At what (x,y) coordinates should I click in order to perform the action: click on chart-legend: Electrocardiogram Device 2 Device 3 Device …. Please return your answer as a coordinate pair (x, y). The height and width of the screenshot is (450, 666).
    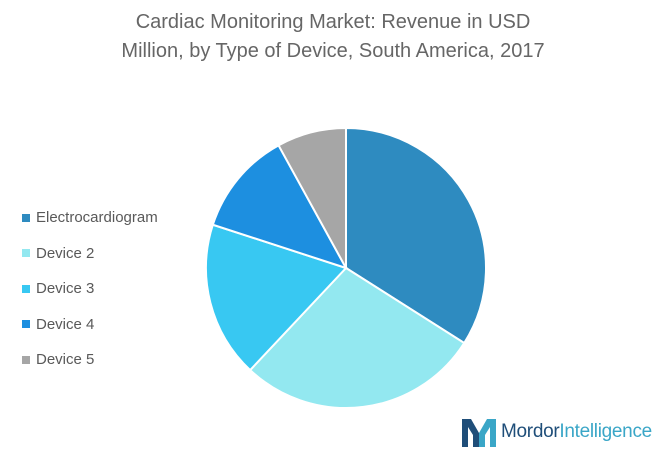
    Looking at the image, I should click on (90, 289).